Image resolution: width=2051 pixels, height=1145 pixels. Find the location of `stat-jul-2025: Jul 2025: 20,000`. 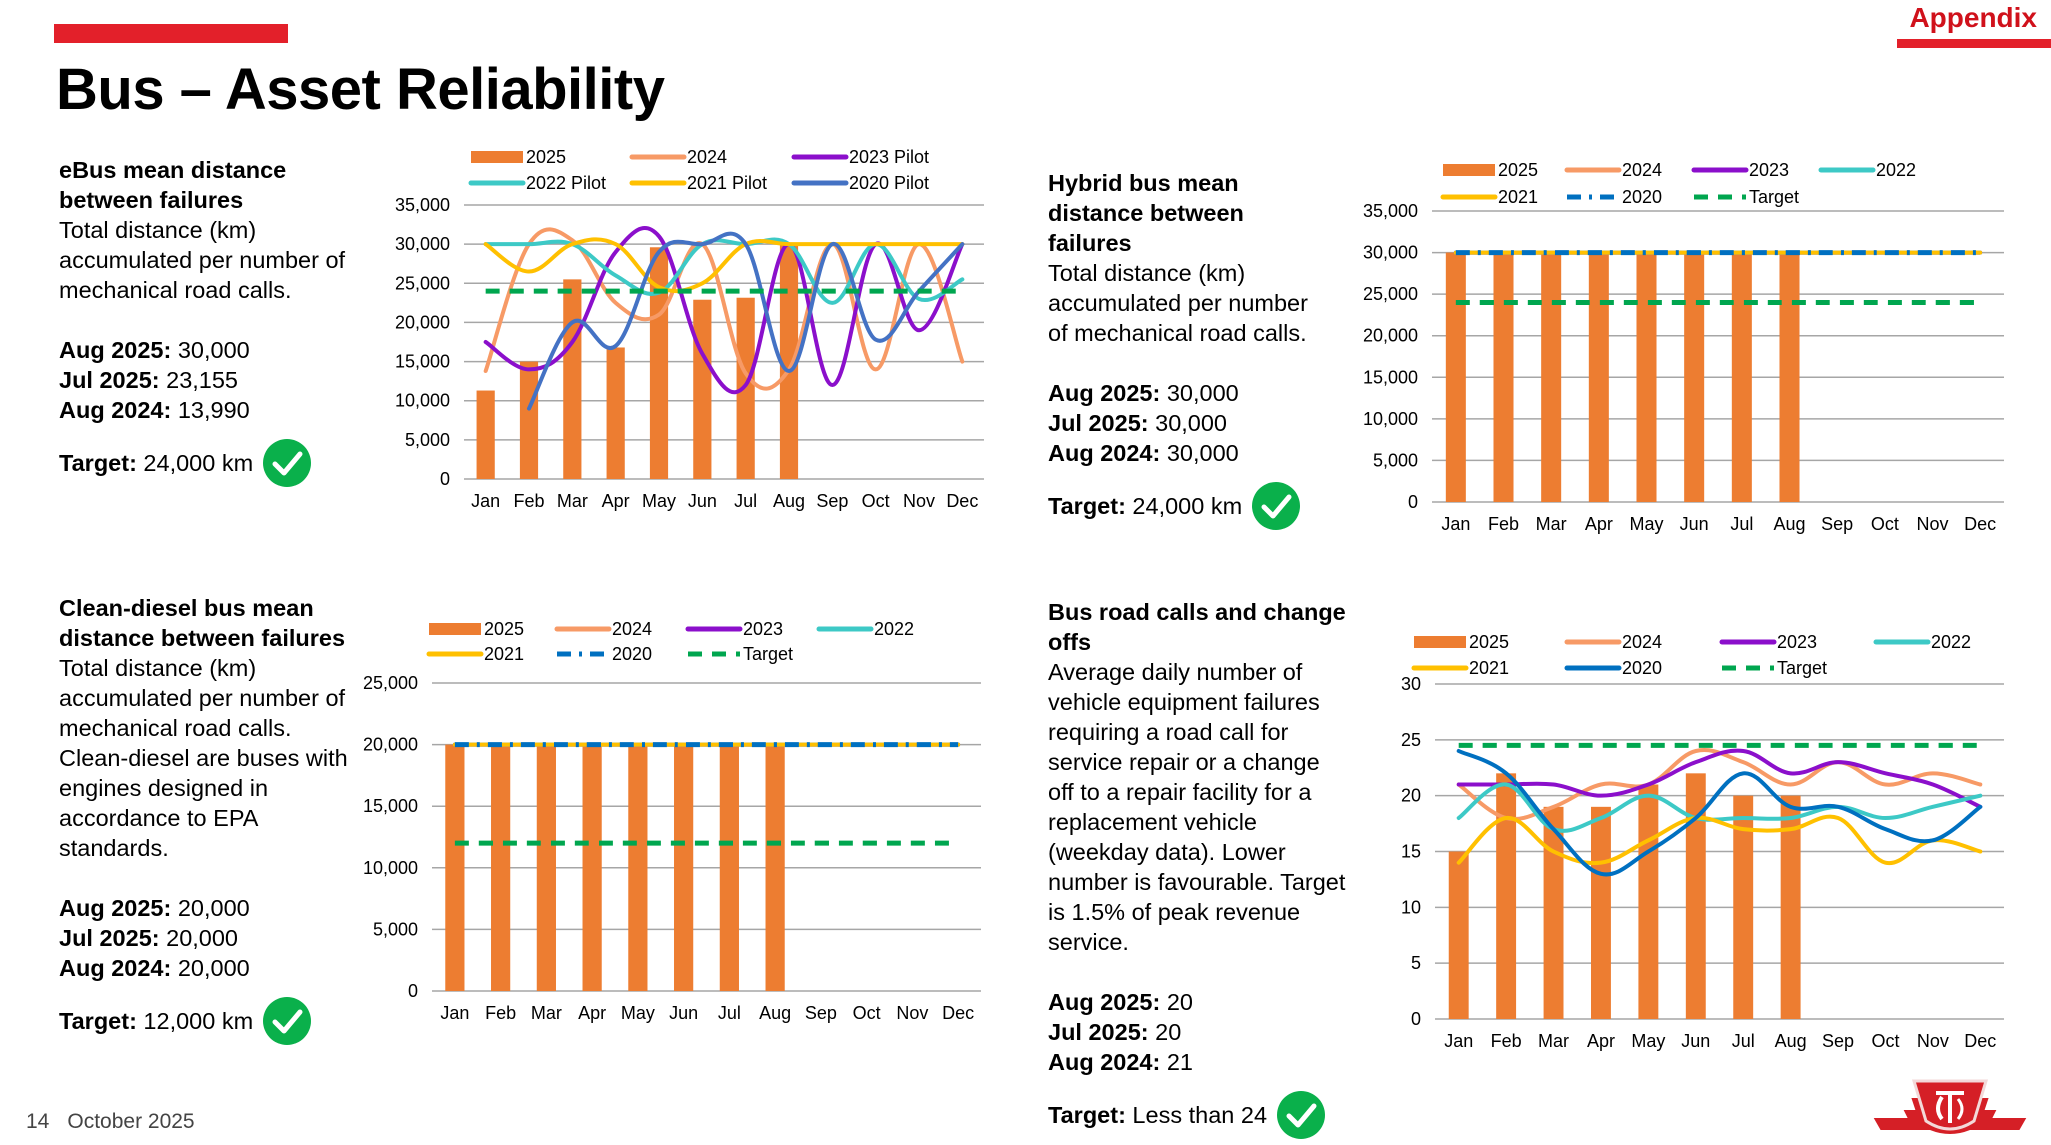

stat-jul-2025: Jul 2025: 20,000 is located at coordinates (148, 938).